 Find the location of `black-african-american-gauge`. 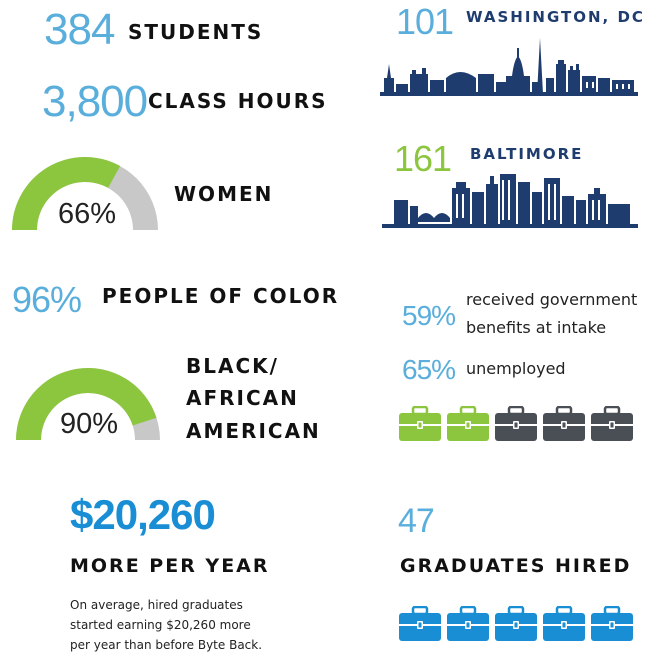

black-african-american-gauge is located at coordinates (88, 404).